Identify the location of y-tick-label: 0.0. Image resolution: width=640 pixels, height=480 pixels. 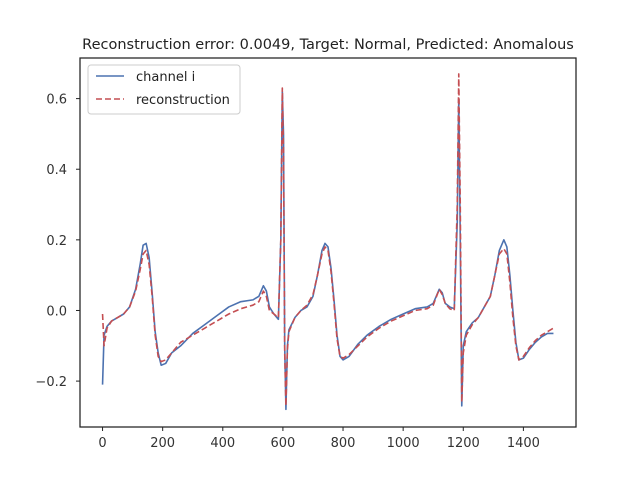
(56, 311).